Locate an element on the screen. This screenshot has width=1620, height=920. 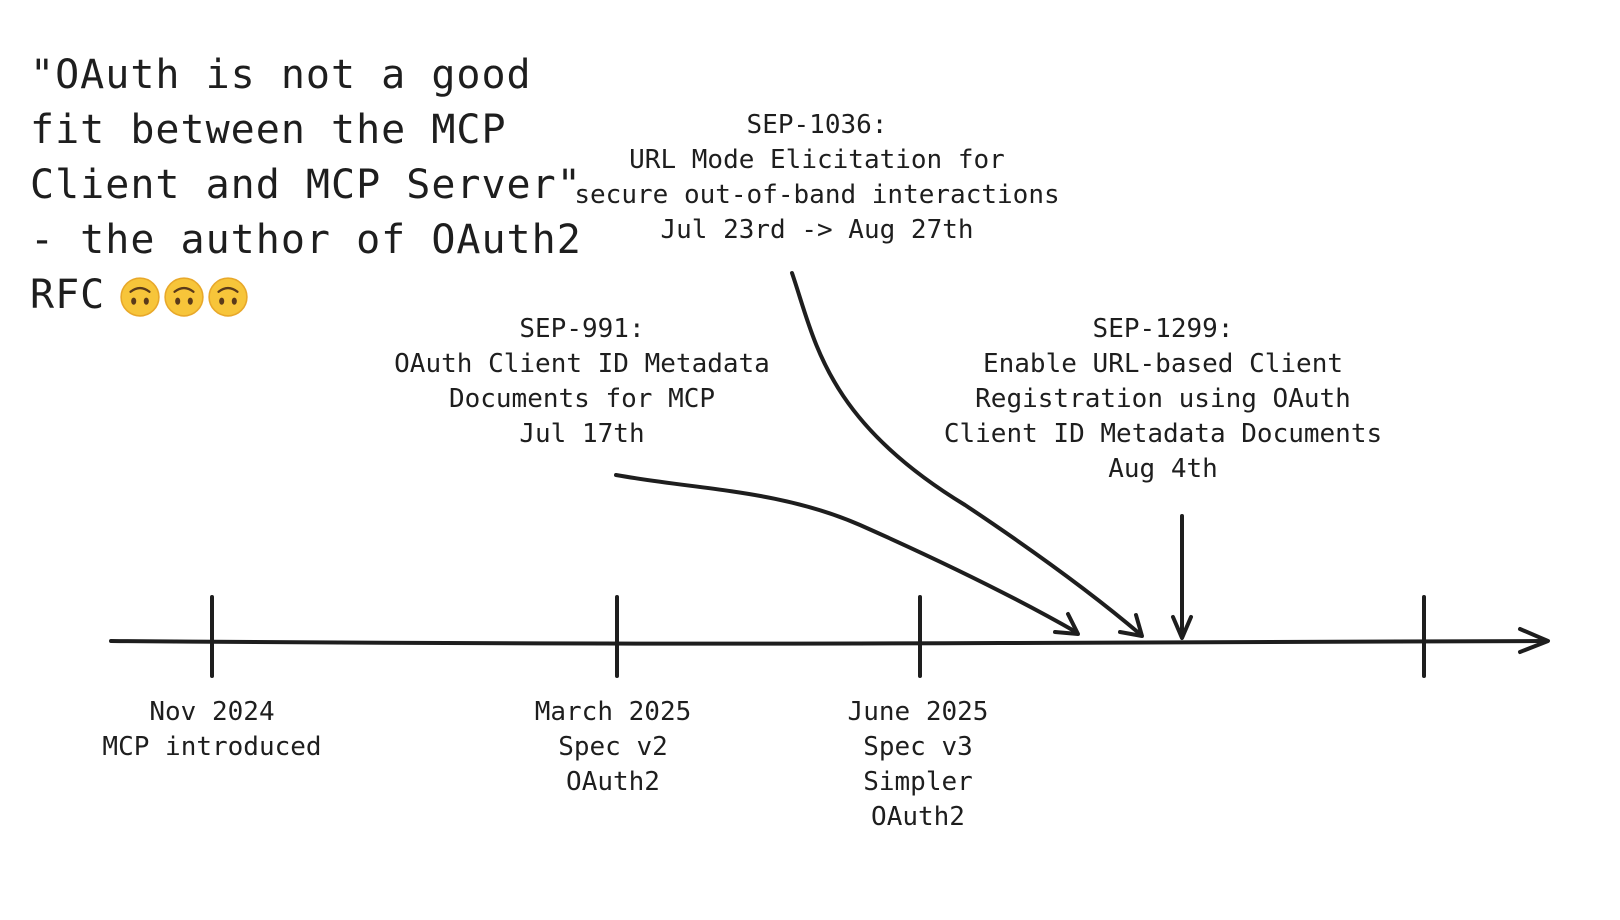
milestone-nov-2024: Nov 2024 MCP introduced is located at coordinates (211, 730).